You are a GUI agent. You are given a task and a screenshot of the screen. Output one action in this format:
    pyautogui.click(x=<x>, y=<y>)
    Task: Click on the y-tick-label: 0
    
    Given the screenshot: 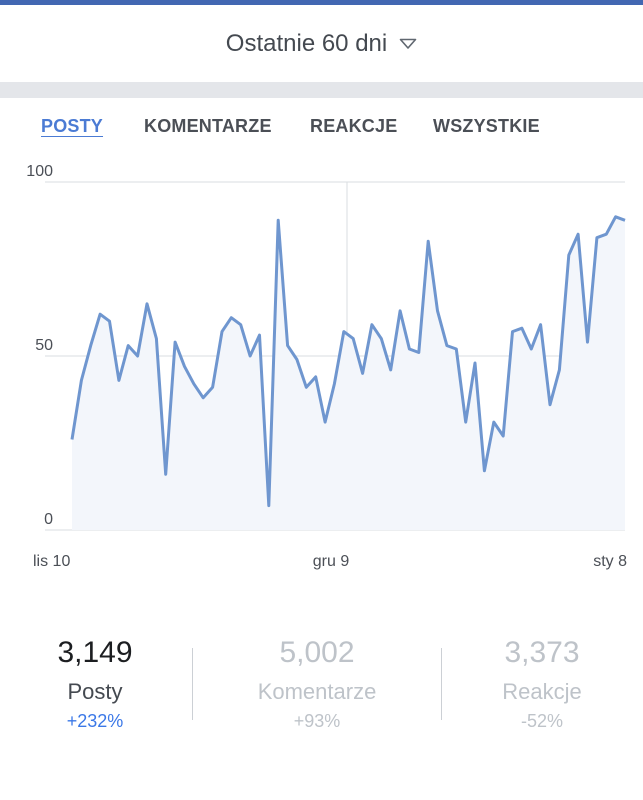 What is the action you would take?
    pyautogui.click(x=48, y=519)
    